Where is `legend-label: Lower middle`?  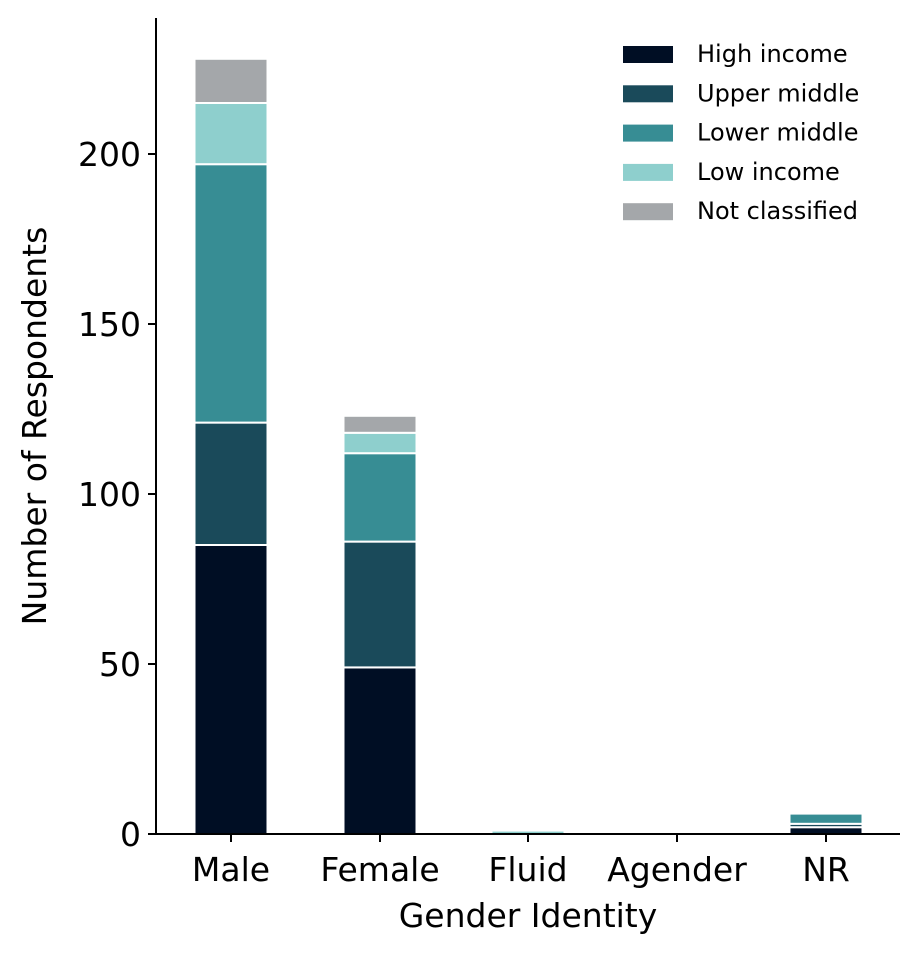 legend-label: Lower middle is located at coordinates (777, 133).